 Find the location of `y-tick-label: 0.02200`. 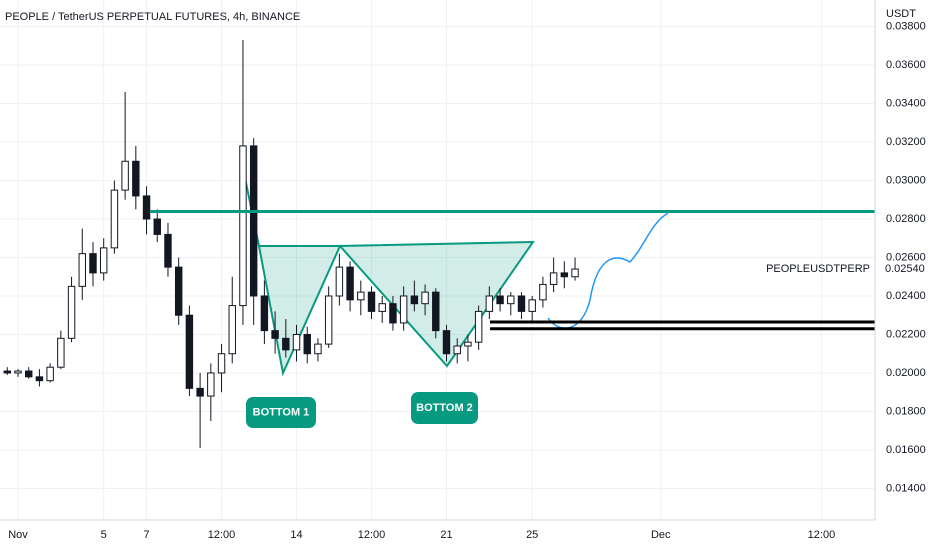

y-tick-label: 0.02200 is located at coordinates (906, 334).